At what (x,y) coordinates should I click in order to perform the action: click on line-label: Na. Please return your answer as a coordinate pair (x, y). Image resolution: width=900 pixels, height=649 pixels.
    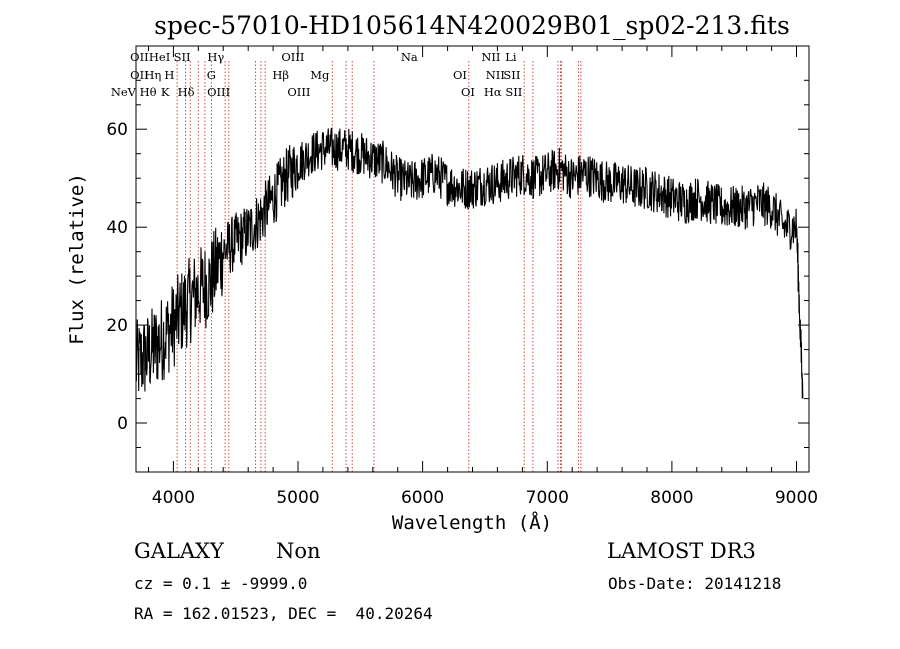
    Looking at the image, I should click on (409, 57).